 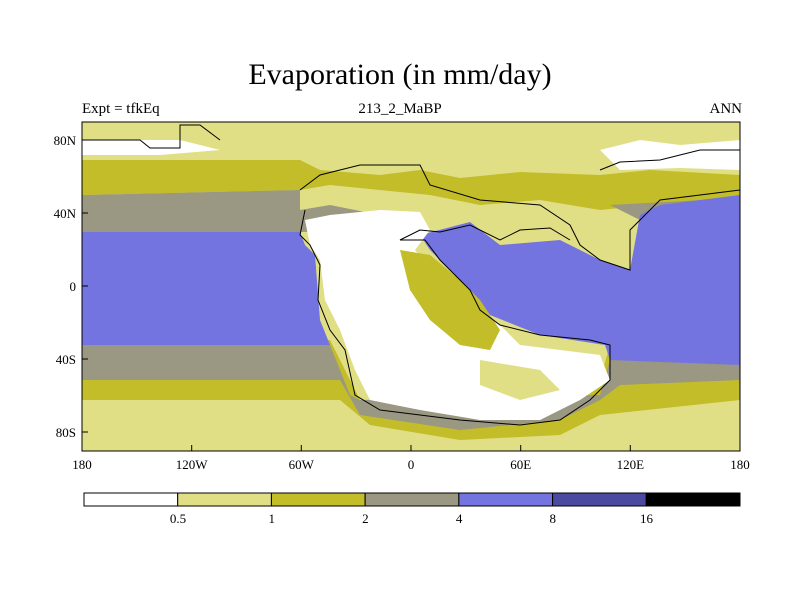 What do you see at coordinates (411, 425) in the screenshot?
I see `band-light-south` at bounding box center [411, 425].